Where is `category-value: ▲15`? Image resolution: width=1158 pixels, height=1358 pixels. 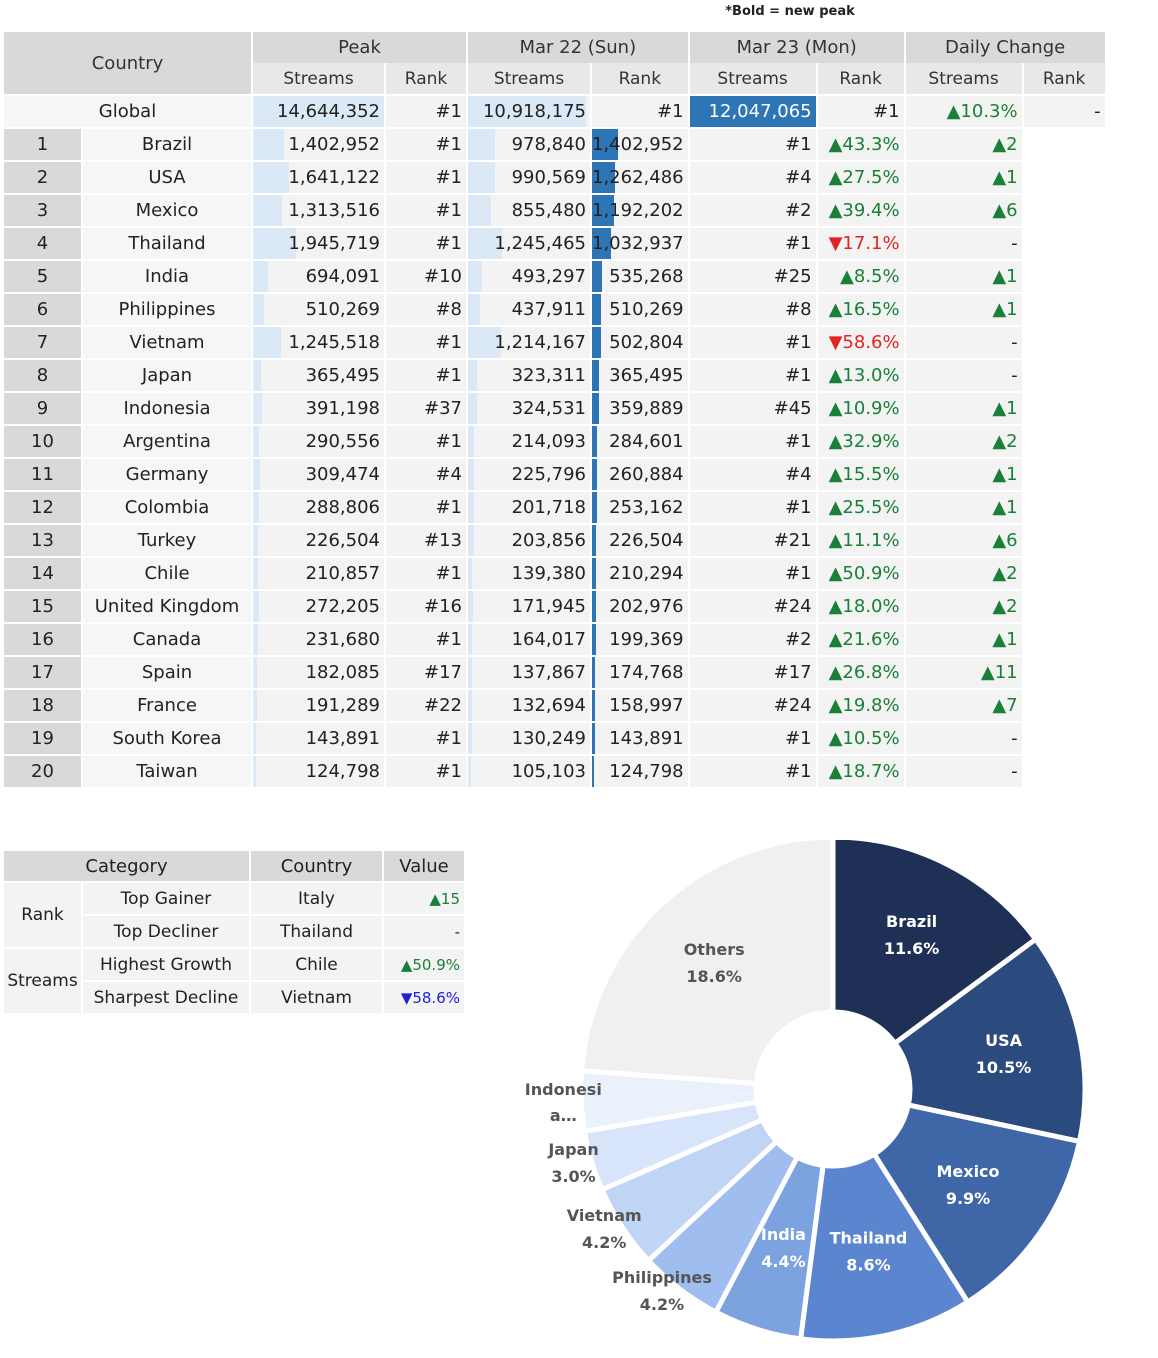 category-value: ▲15 is located at coordinates (424, 897).